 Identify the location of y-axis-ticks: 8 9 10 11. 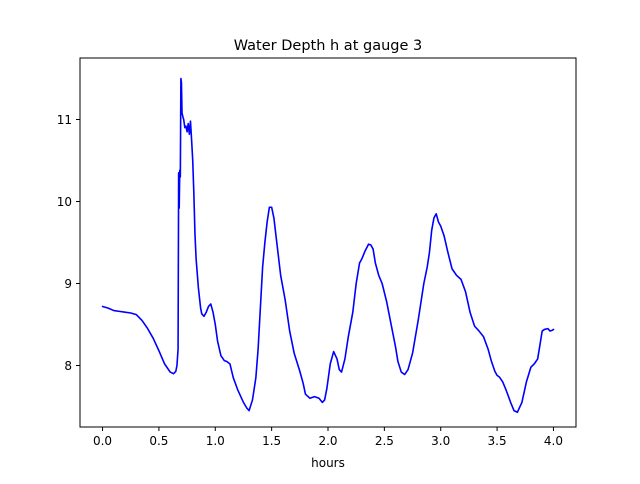
(68, 243).